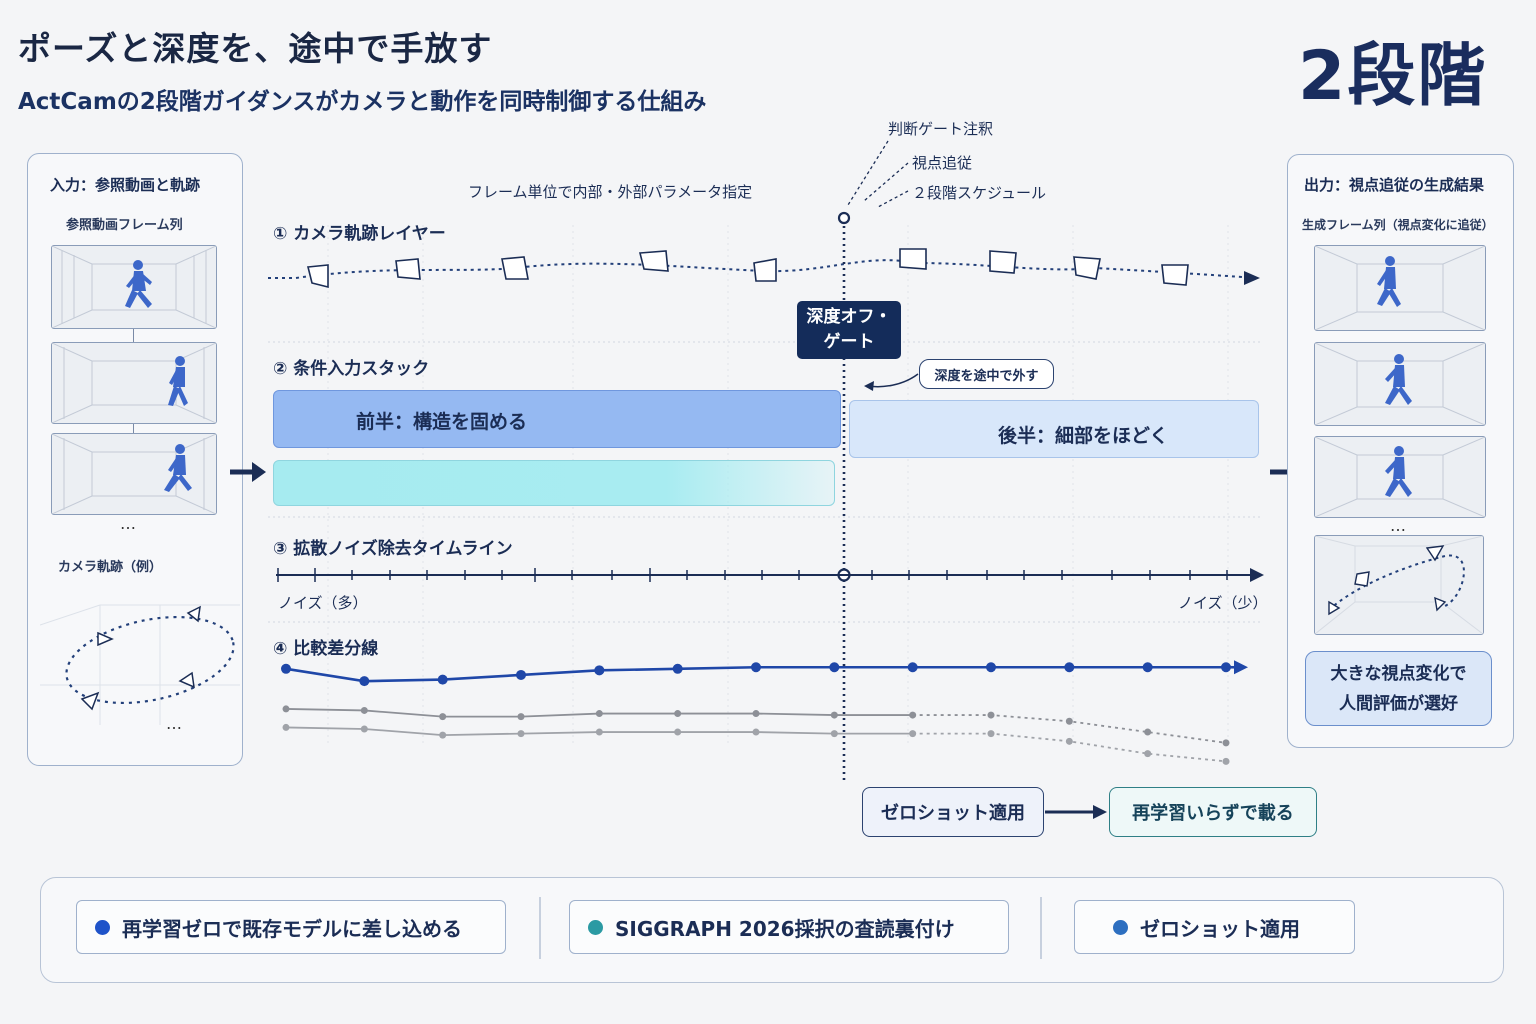  What do you see at coordinates (1213, 812) in the screenshot?
I see `no-retrain-box: 再学習いらずで載る` at bounding box center [1213, 812].